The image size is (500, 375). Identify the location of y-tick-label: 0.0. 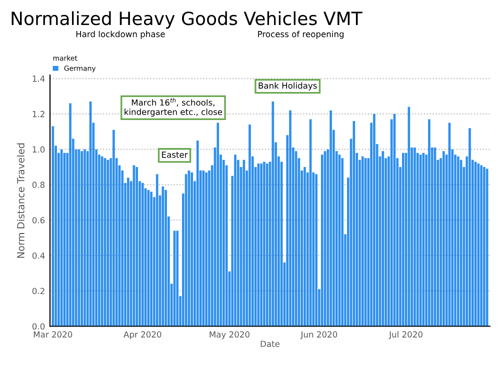
(38, 326).